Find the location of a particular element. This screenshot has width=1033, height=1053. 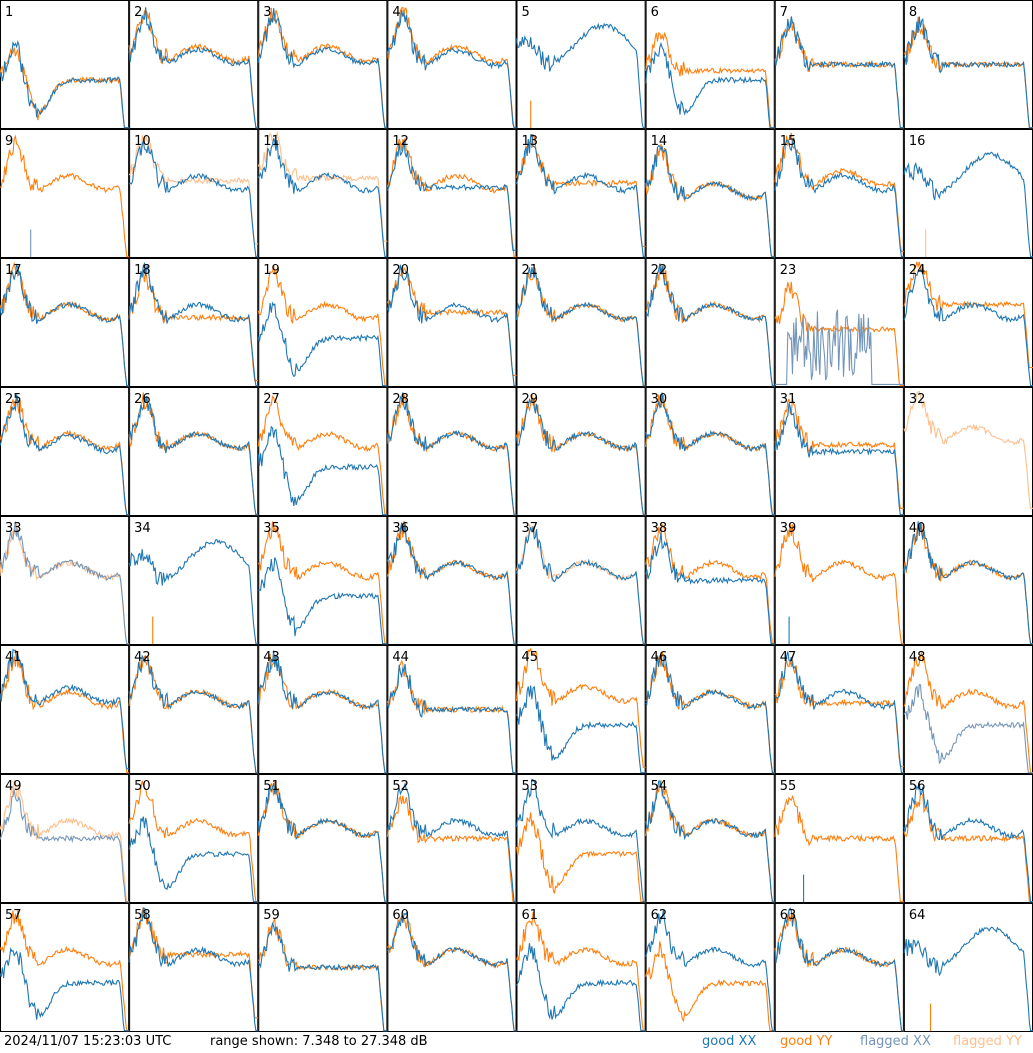

panel-46: 46 is located at coordinates (710, 709).